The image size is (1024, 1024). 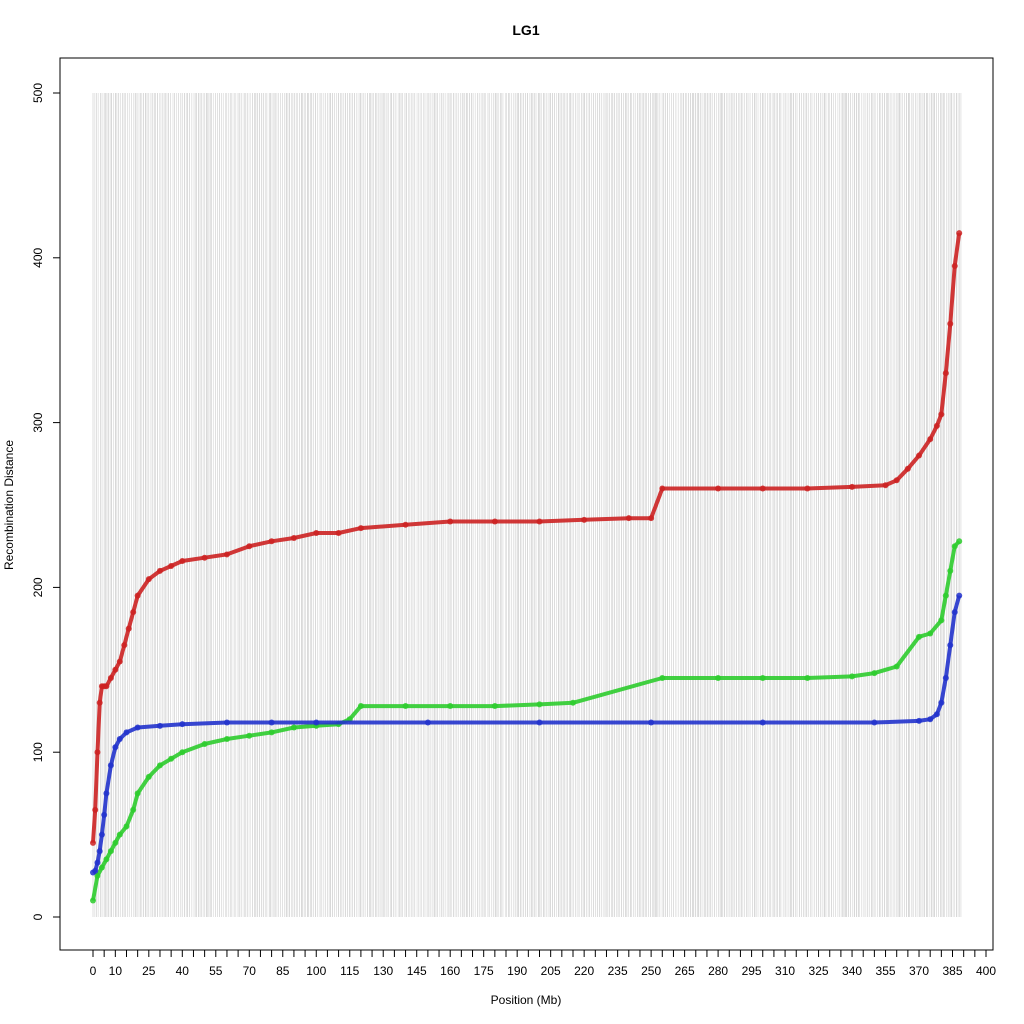 What do you see at coordinates (38, 422) in the screenshot?
I see `y-tick-label: 300` at bounding box center [38, 422].